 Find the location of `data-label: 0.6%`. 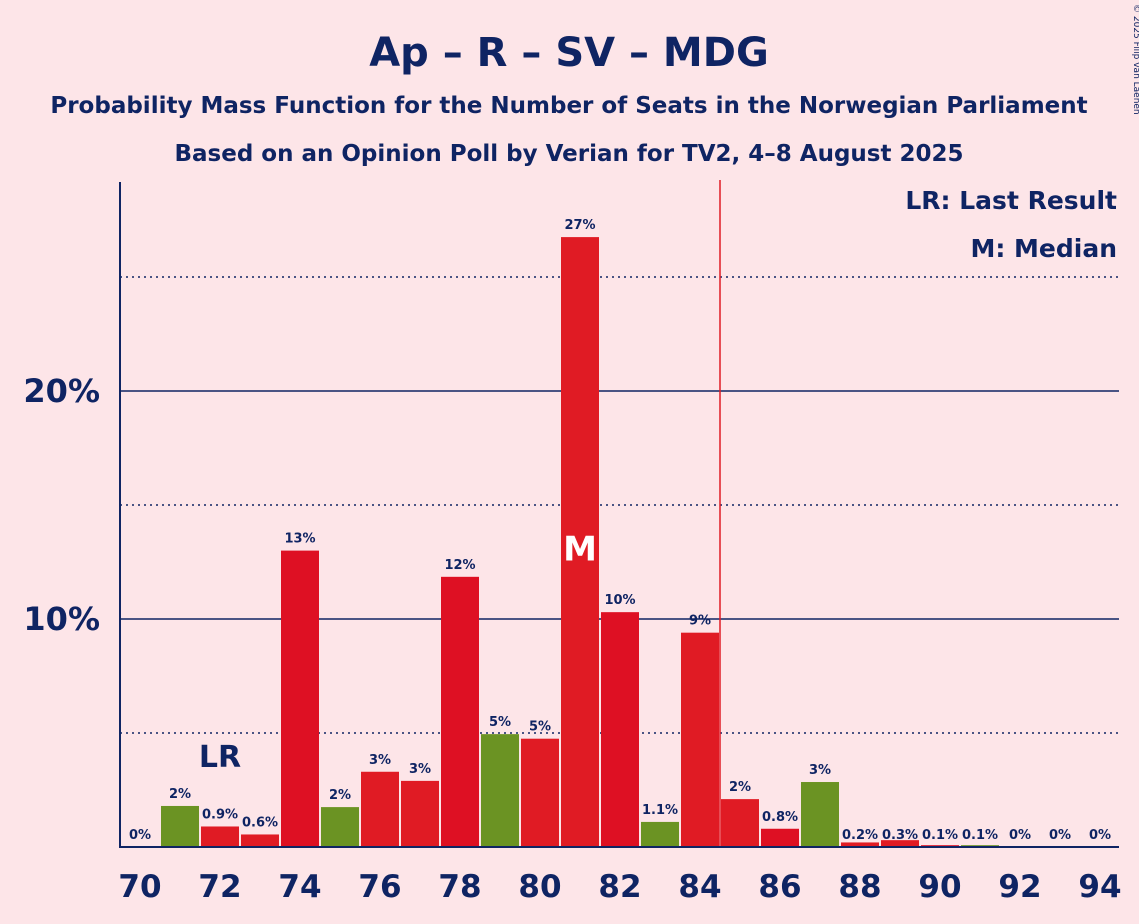

data-label: 0.6% is located at coordinates (260, 822).